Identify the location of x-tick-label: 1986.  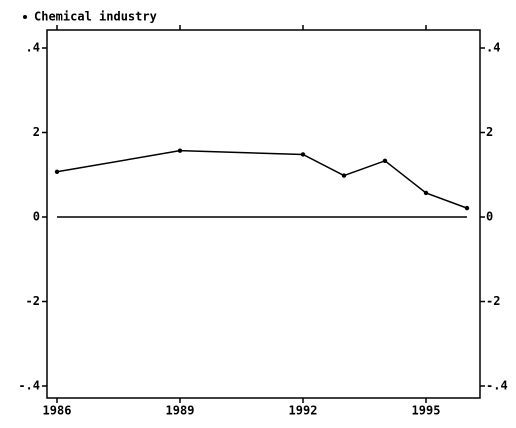
(57, 411).